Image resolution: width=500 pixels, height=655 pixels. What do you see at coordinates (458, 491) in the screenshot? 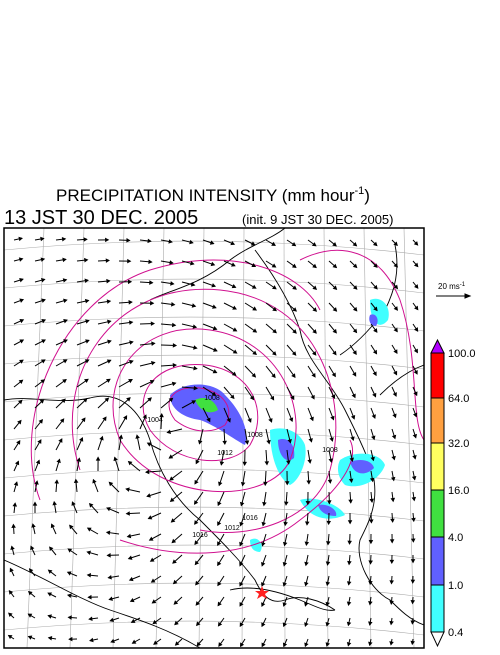
I see `colorbar-label: 16.0` at bounding box center [458, 491].